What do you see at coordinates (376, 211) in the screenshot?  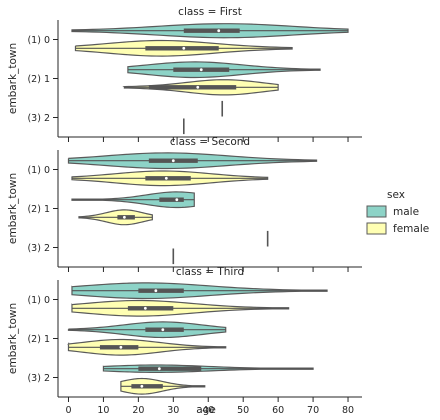 I see `legend-swatch-male` at bounding box center [376, 211].